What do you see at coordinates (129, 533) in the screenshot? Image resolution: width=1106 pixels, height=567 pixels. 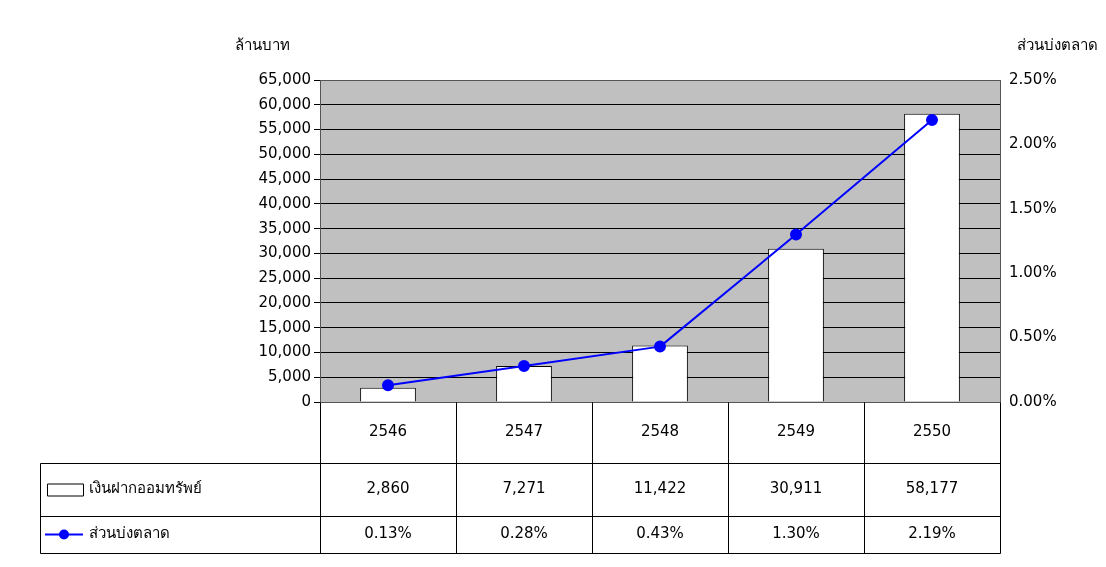 I see `legend-label: ส่วนบ่งตลาด` at bounding box center [129, 533].